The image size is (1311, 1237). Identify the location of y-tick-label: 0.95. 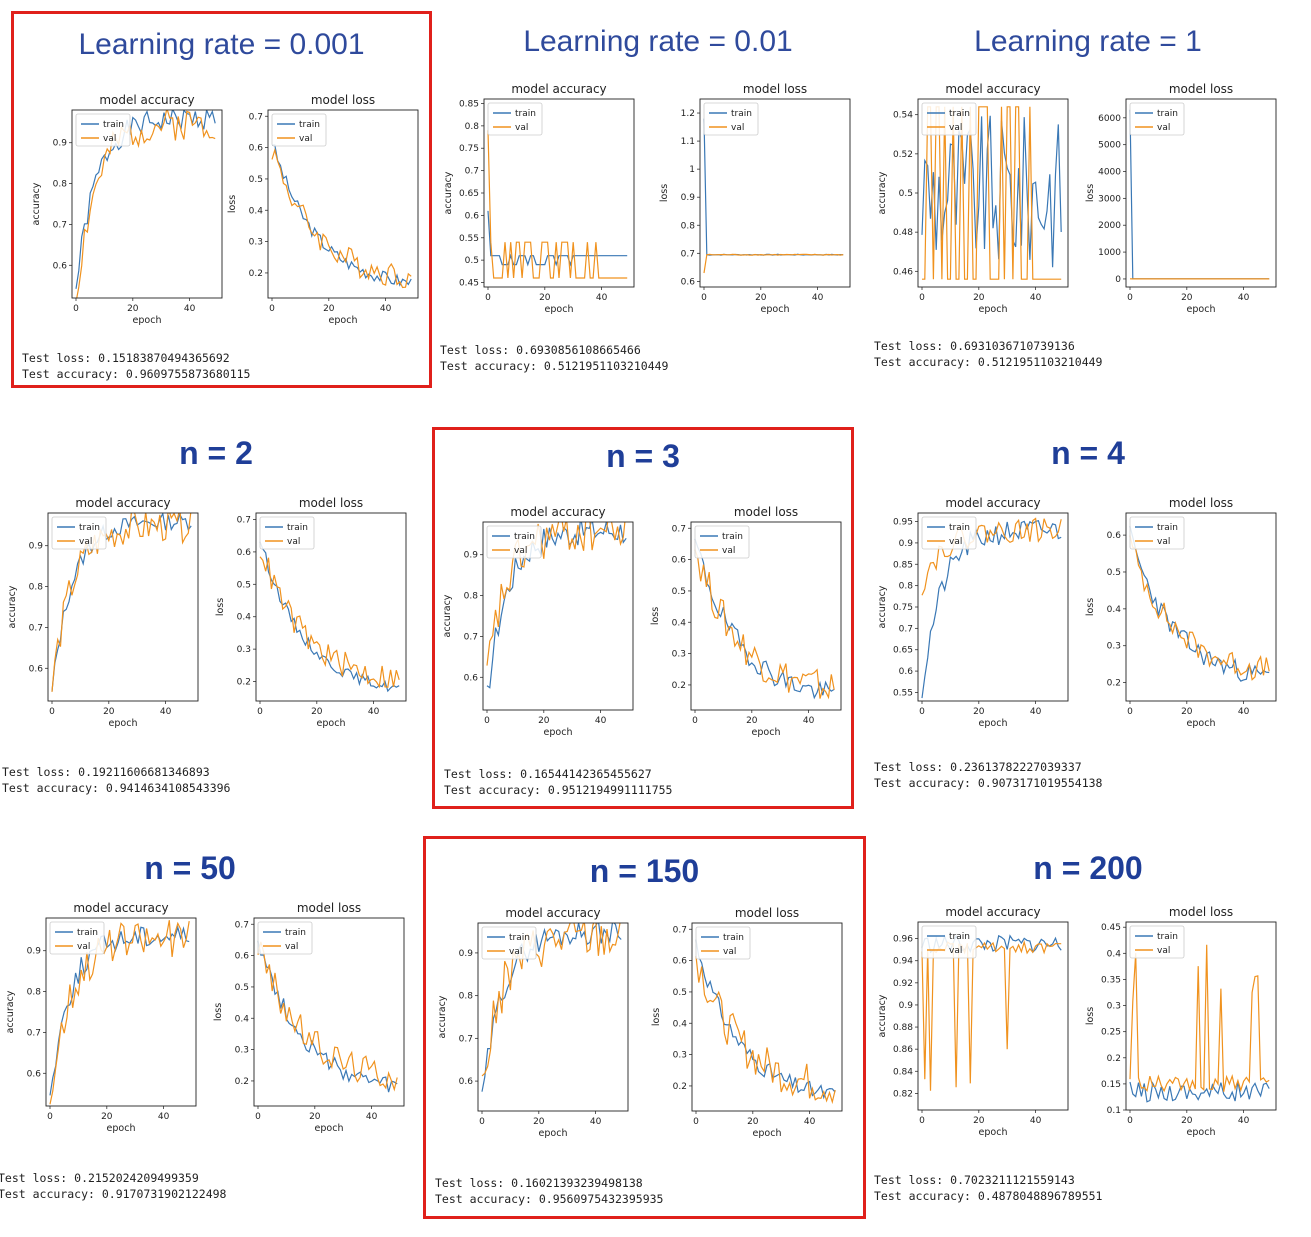
(903, 523).